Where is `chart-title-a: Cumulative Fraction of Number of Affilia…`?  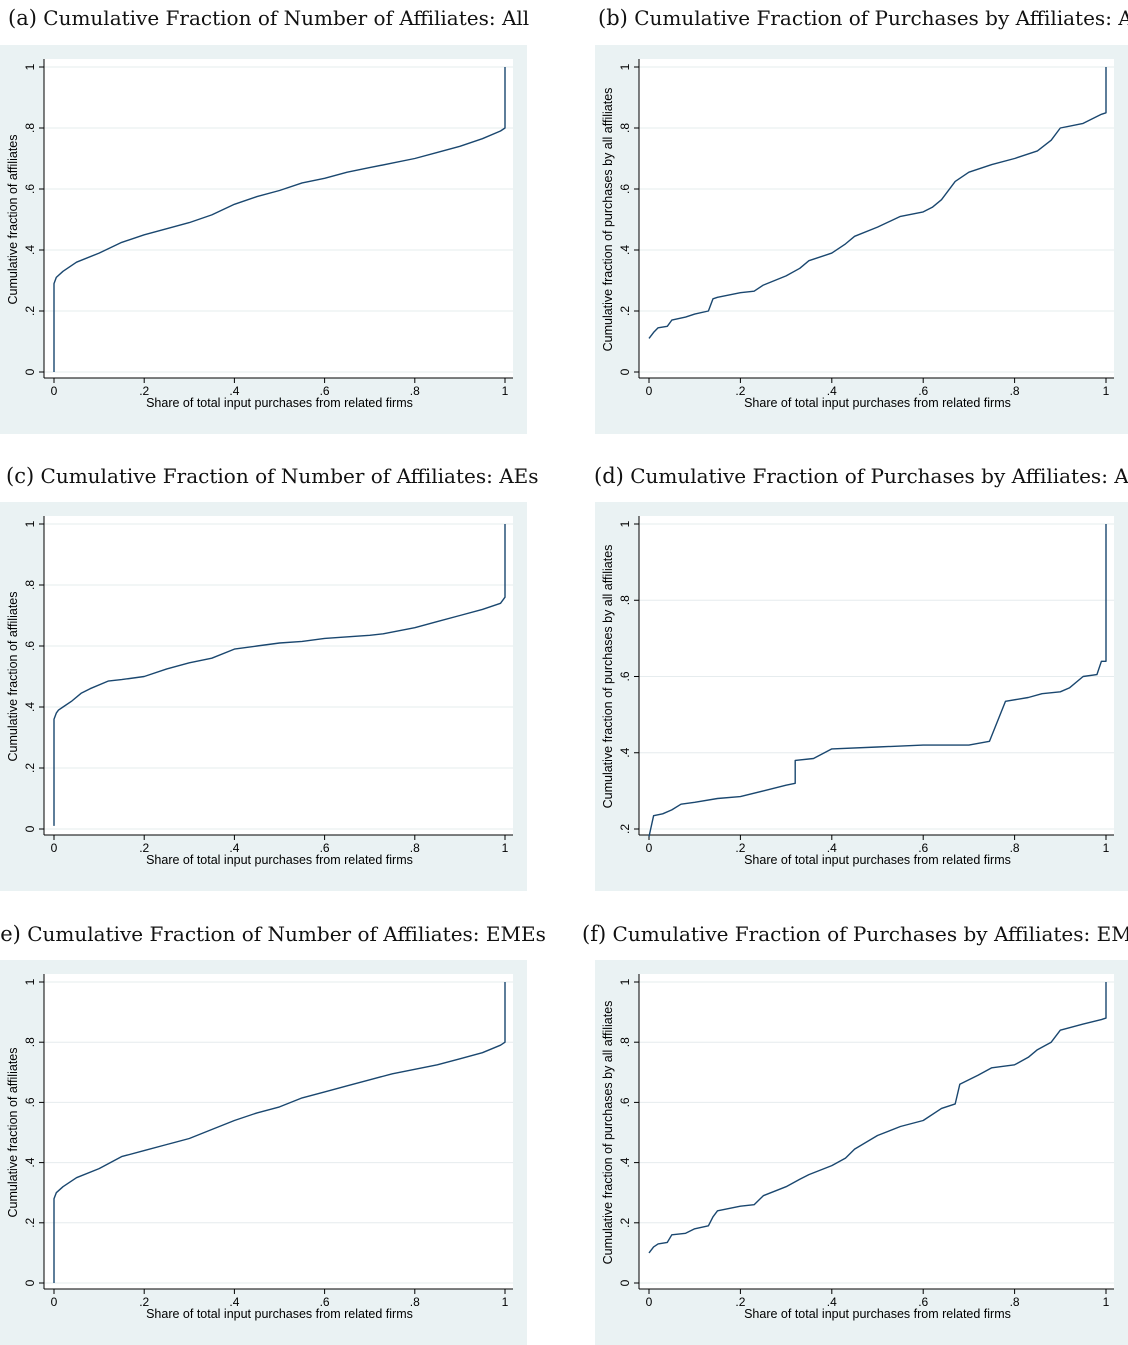
chart-title-a: Cumulative Fraction of Number of Affilia… is located at coordinates (286, 18).